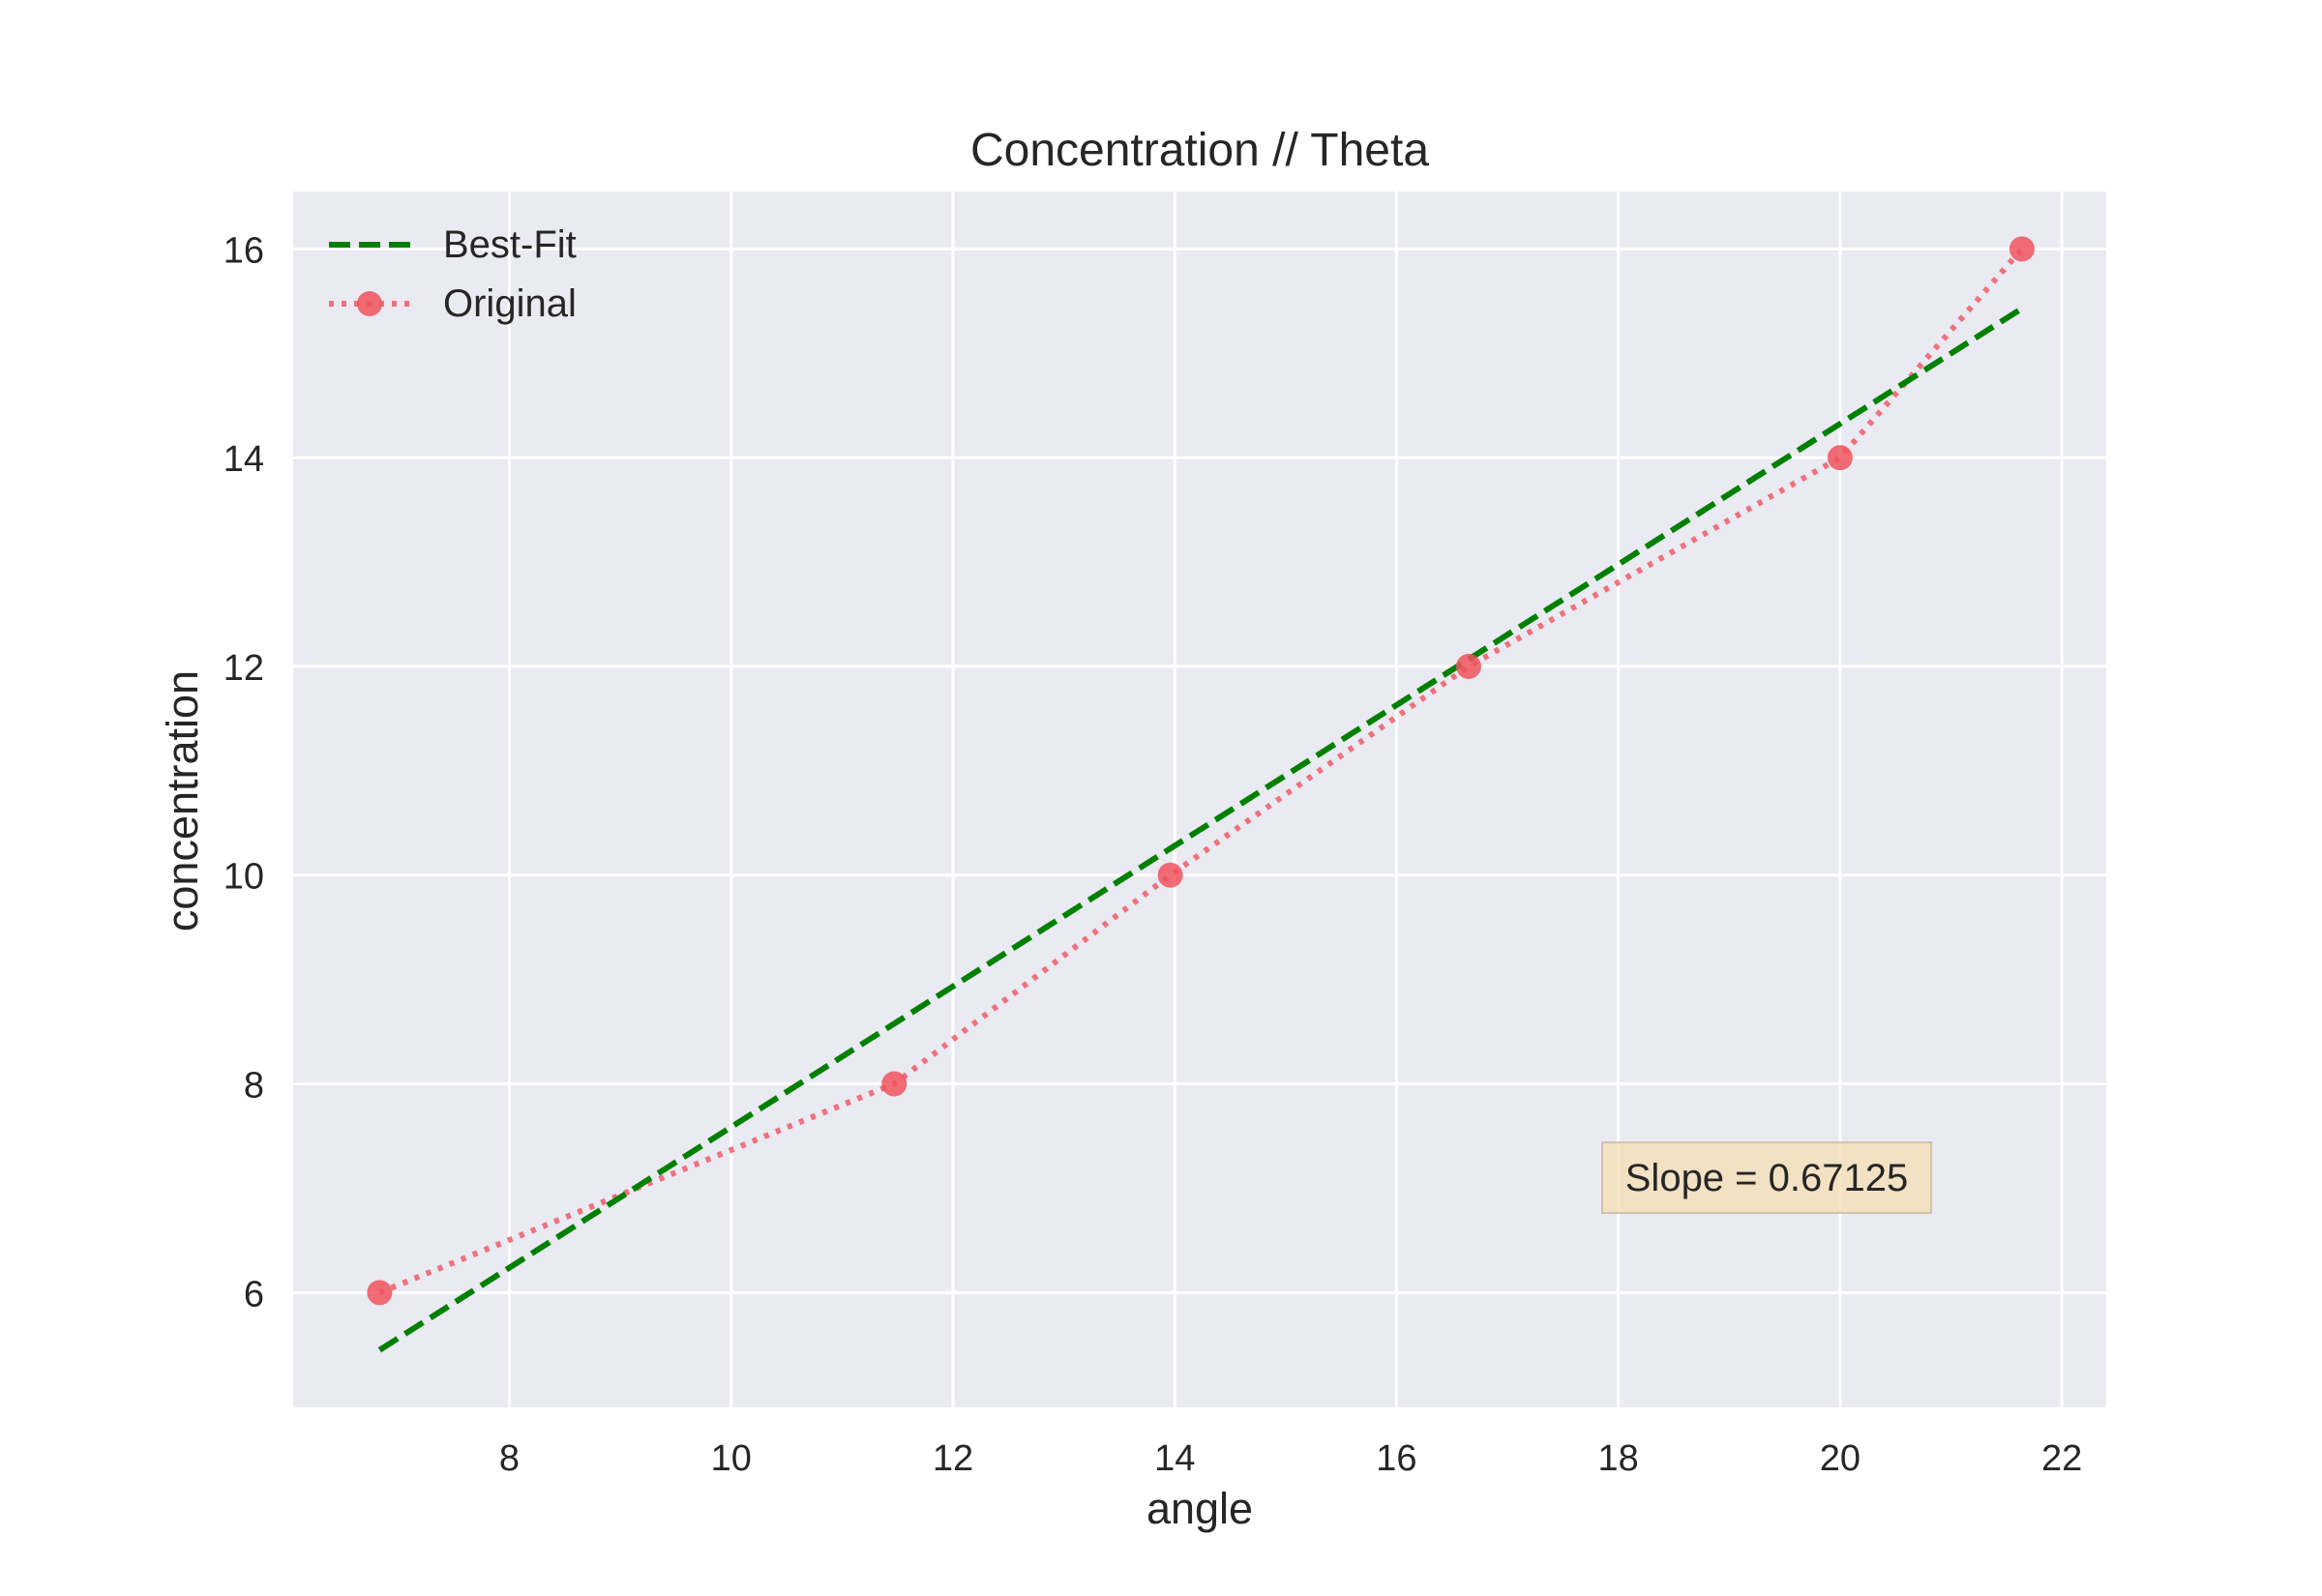 The width and height of the screenshot is (2322, 1596). Describe the element at coordinates (243, 877) in the screenshot. I see `y-tick-label: 10` at that location.